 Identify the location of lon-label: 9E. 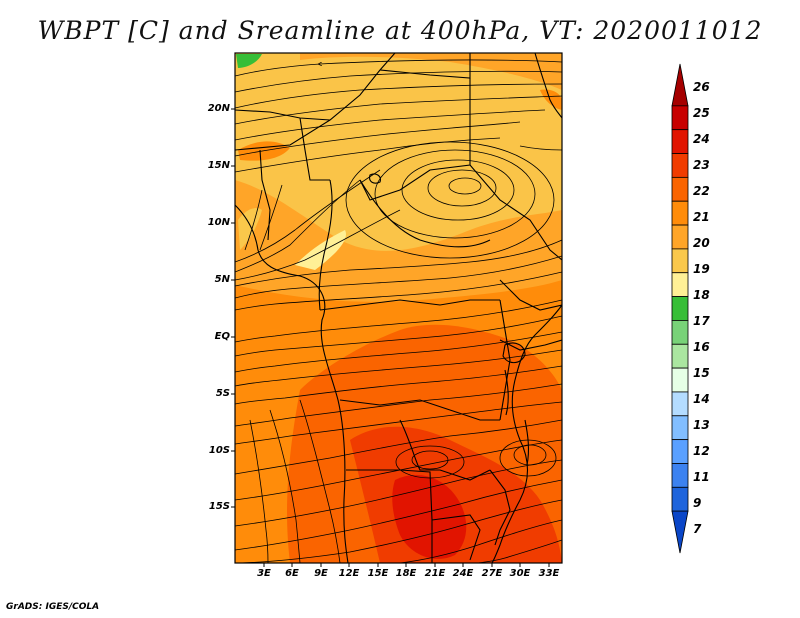
(321, 573).